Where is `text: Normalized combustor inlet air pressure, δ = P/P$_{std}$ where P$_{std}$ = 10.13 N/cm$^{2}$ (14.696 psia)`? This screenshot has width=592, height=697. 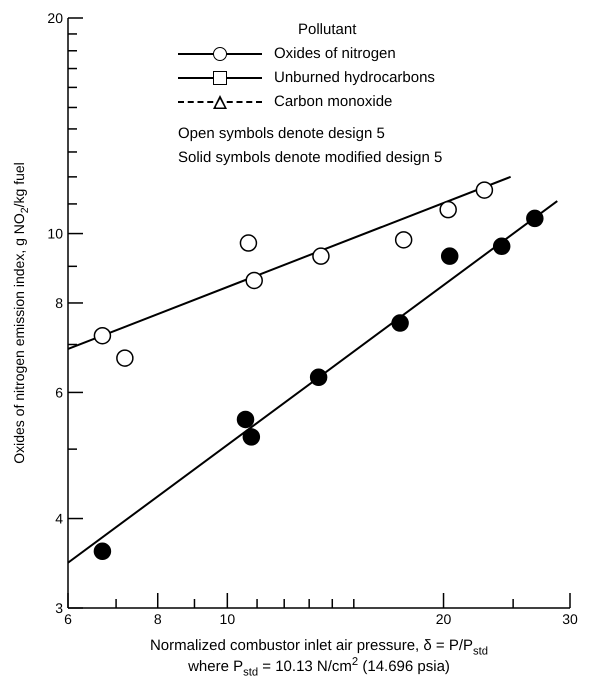 text: Normalized combustor inlet air pressure, δ = P/P$_{std}$ where P$_{std}$ = 10.13 N/cm$^{2}$ (14.696 psia) is located at coordinates (319, 657).